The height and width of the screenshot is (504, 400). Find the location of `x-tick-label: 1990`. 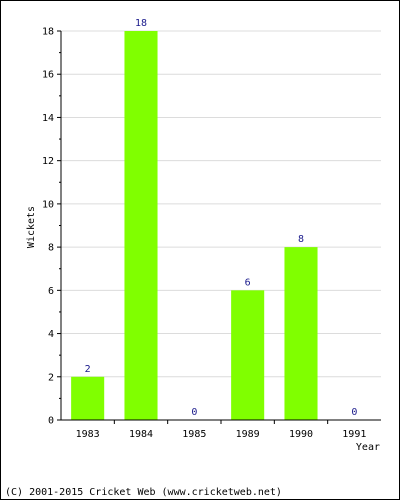

x-tick-label: 1990 is located at coordinates (301, 434).